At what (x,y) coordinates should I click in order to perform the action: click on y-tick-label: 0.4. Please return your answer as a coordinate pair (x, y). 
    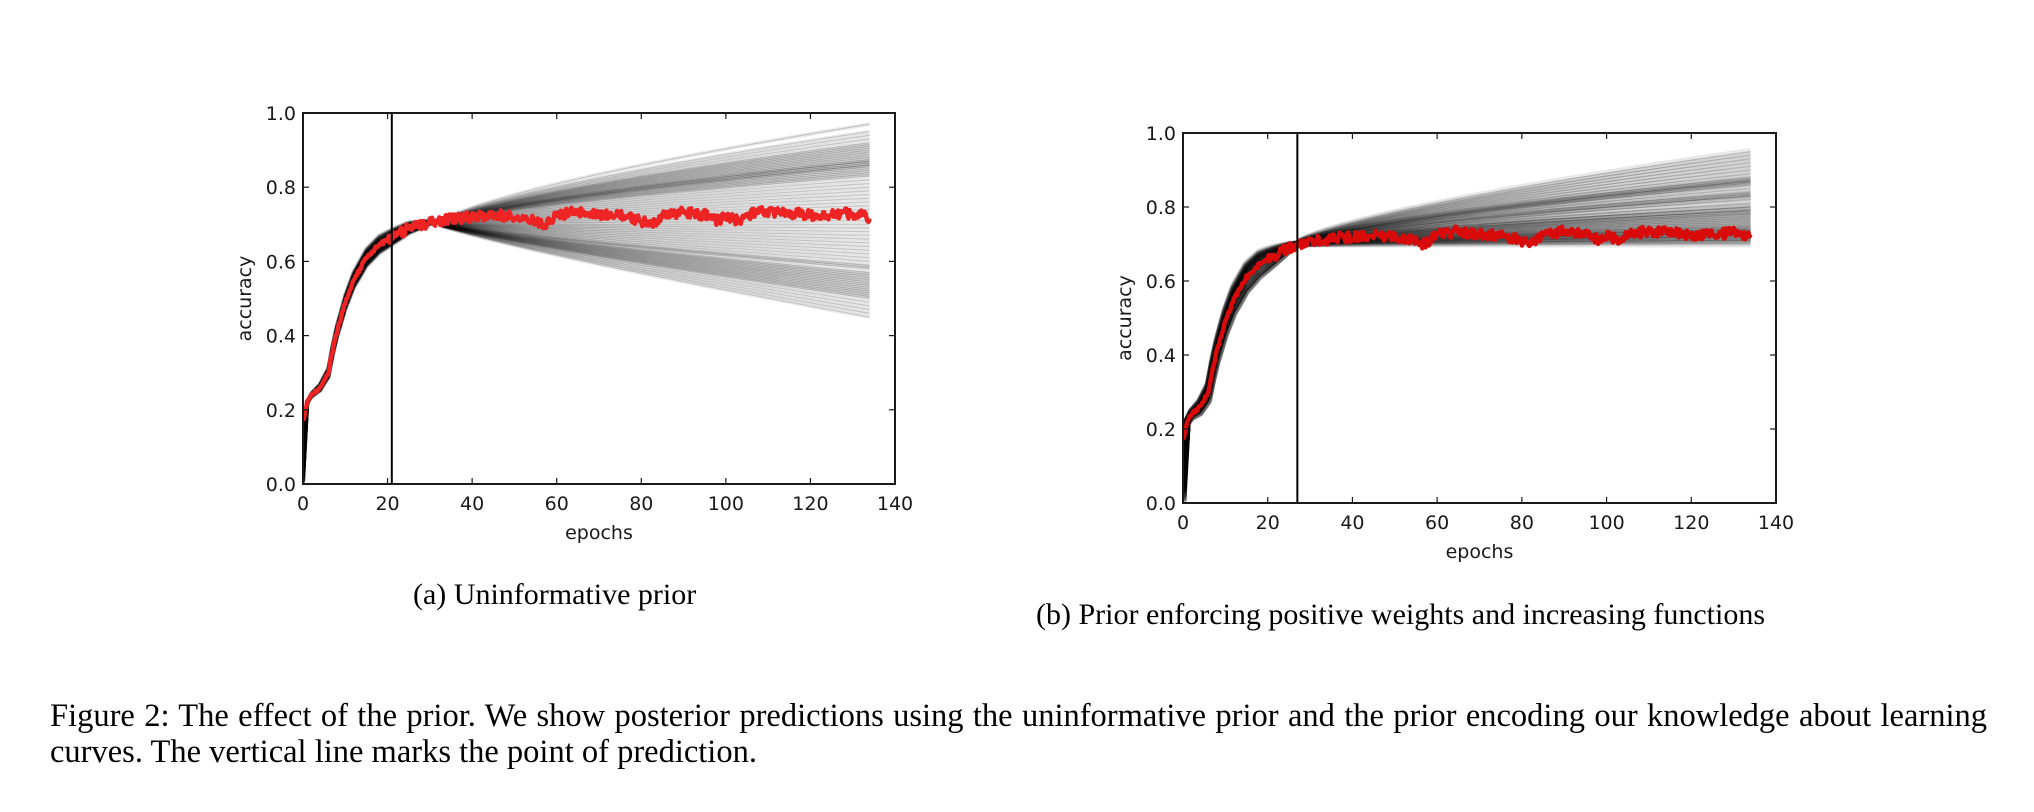
    Looking at the image, I should click on (281, 337).